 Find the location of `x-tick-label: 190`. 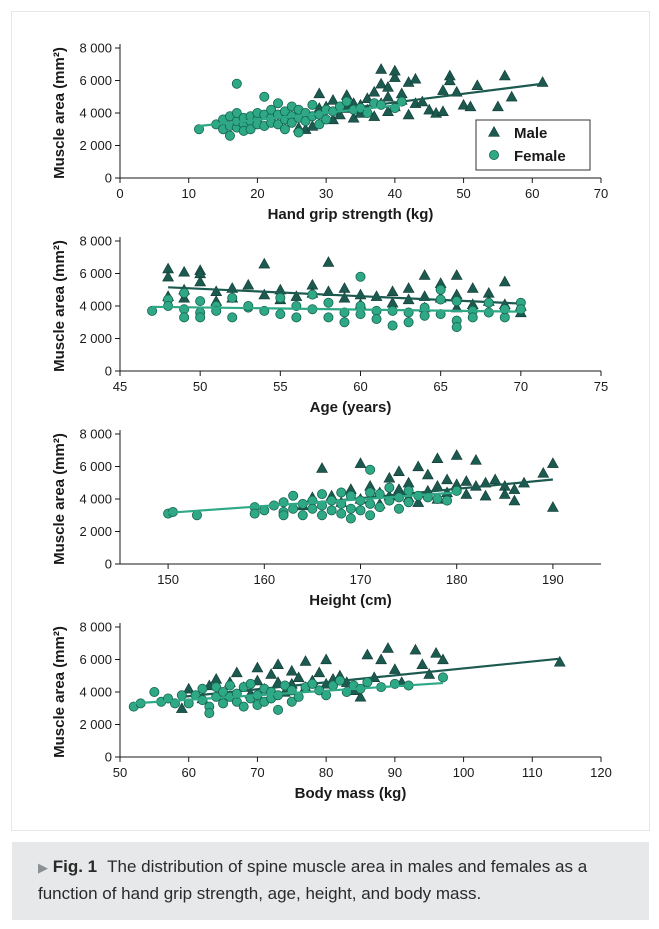

x-tick-label: 190 is located at coordinates (553, 579).